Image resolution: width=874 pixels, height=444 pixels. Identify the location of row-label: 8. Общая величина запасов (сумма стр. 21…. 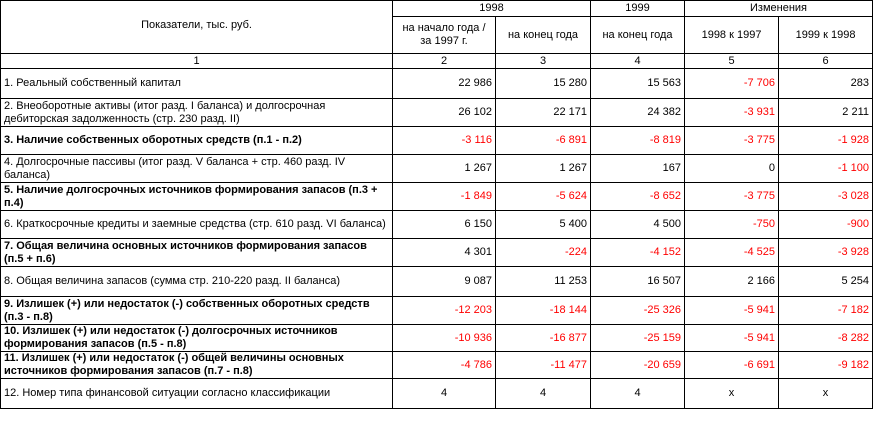
(196, 281).